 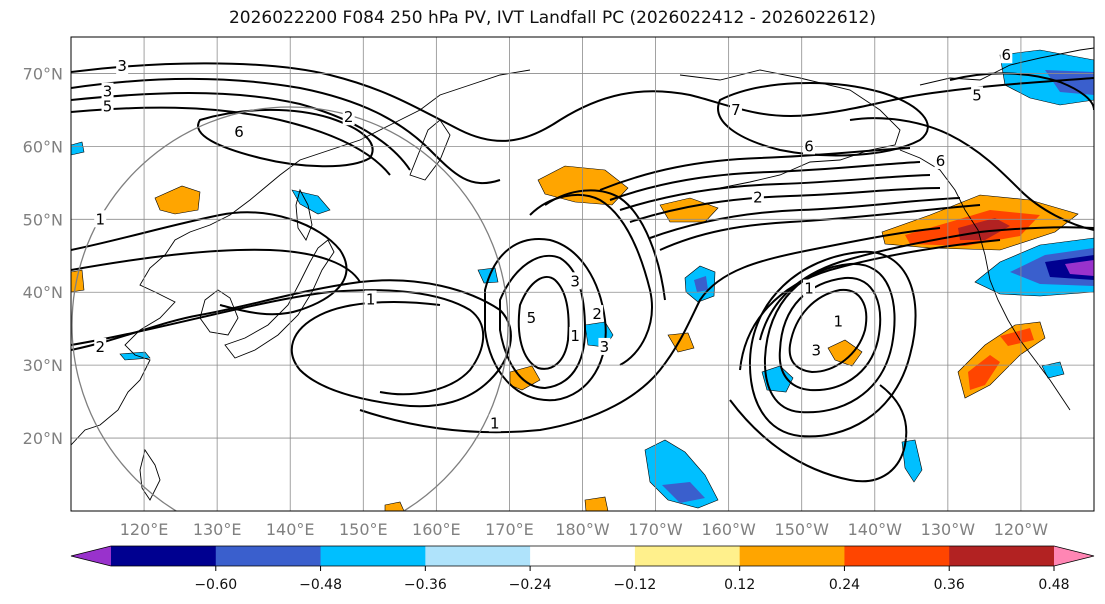 I want to click on contour-label: 6, so click(x=809, y=146).